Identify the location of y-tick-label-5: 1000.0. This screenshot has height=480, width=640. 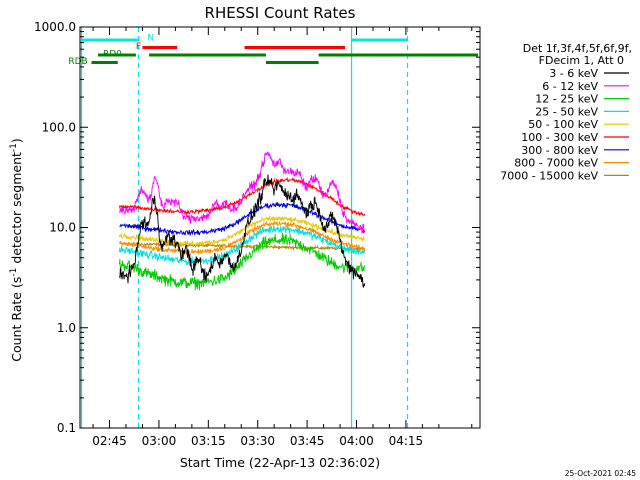
(55, 27).